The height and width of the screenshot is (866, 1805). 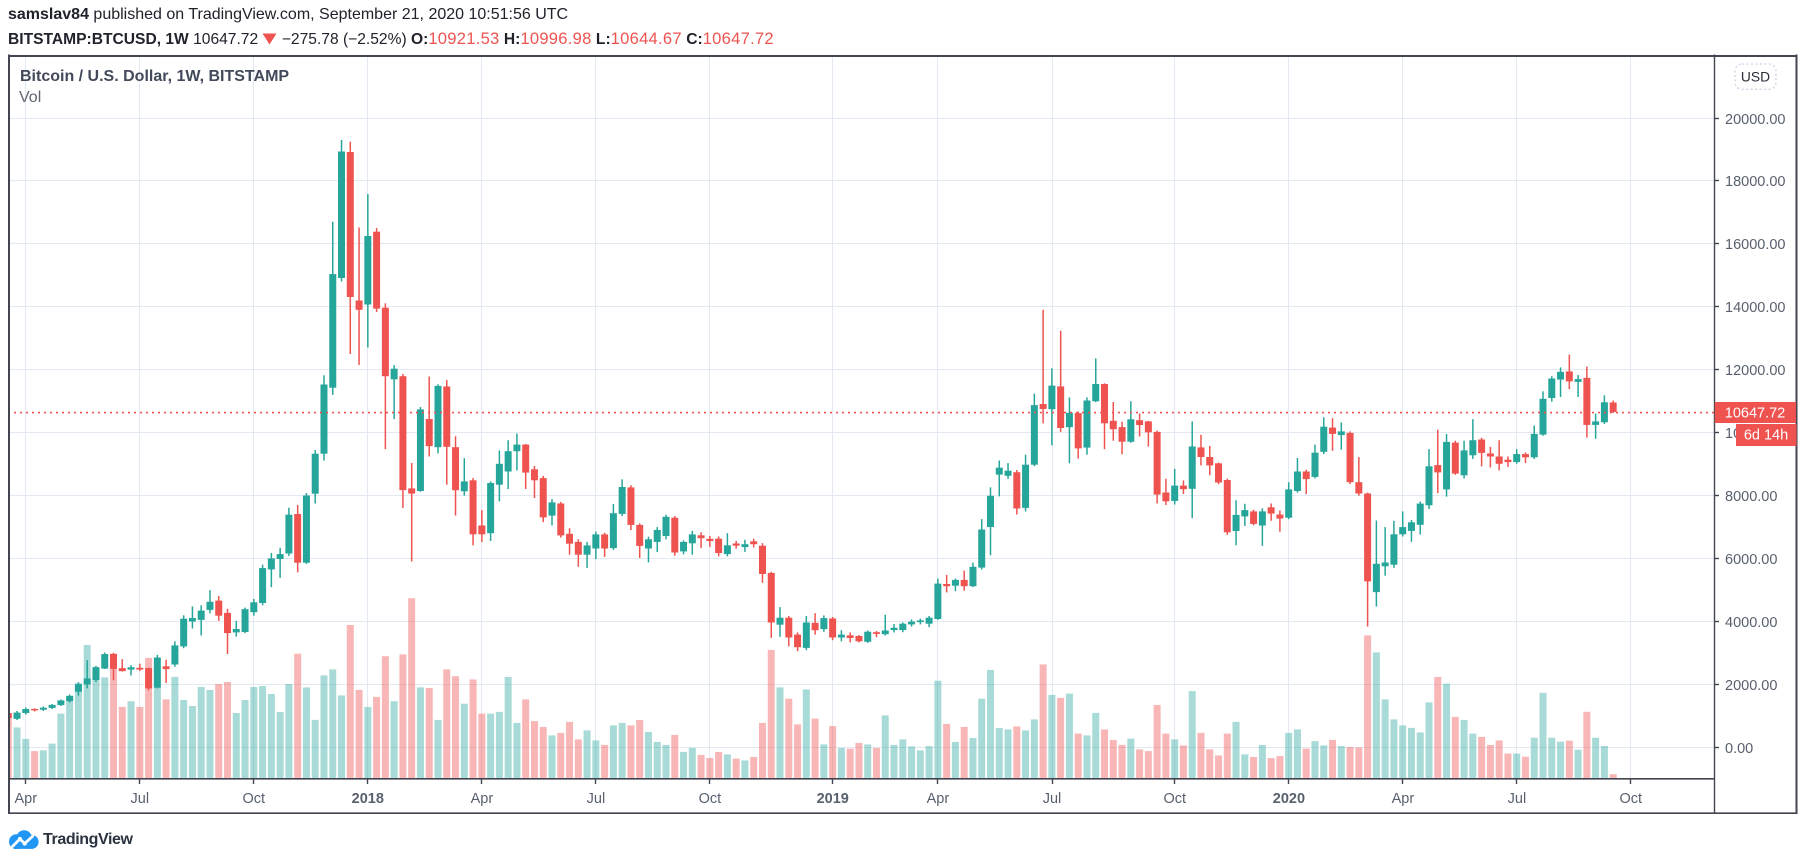 What do you see at coordinates (1755, 371) in the screenshot?
I see `svg-text: 12000.00` at bounding box center [1755, 371].